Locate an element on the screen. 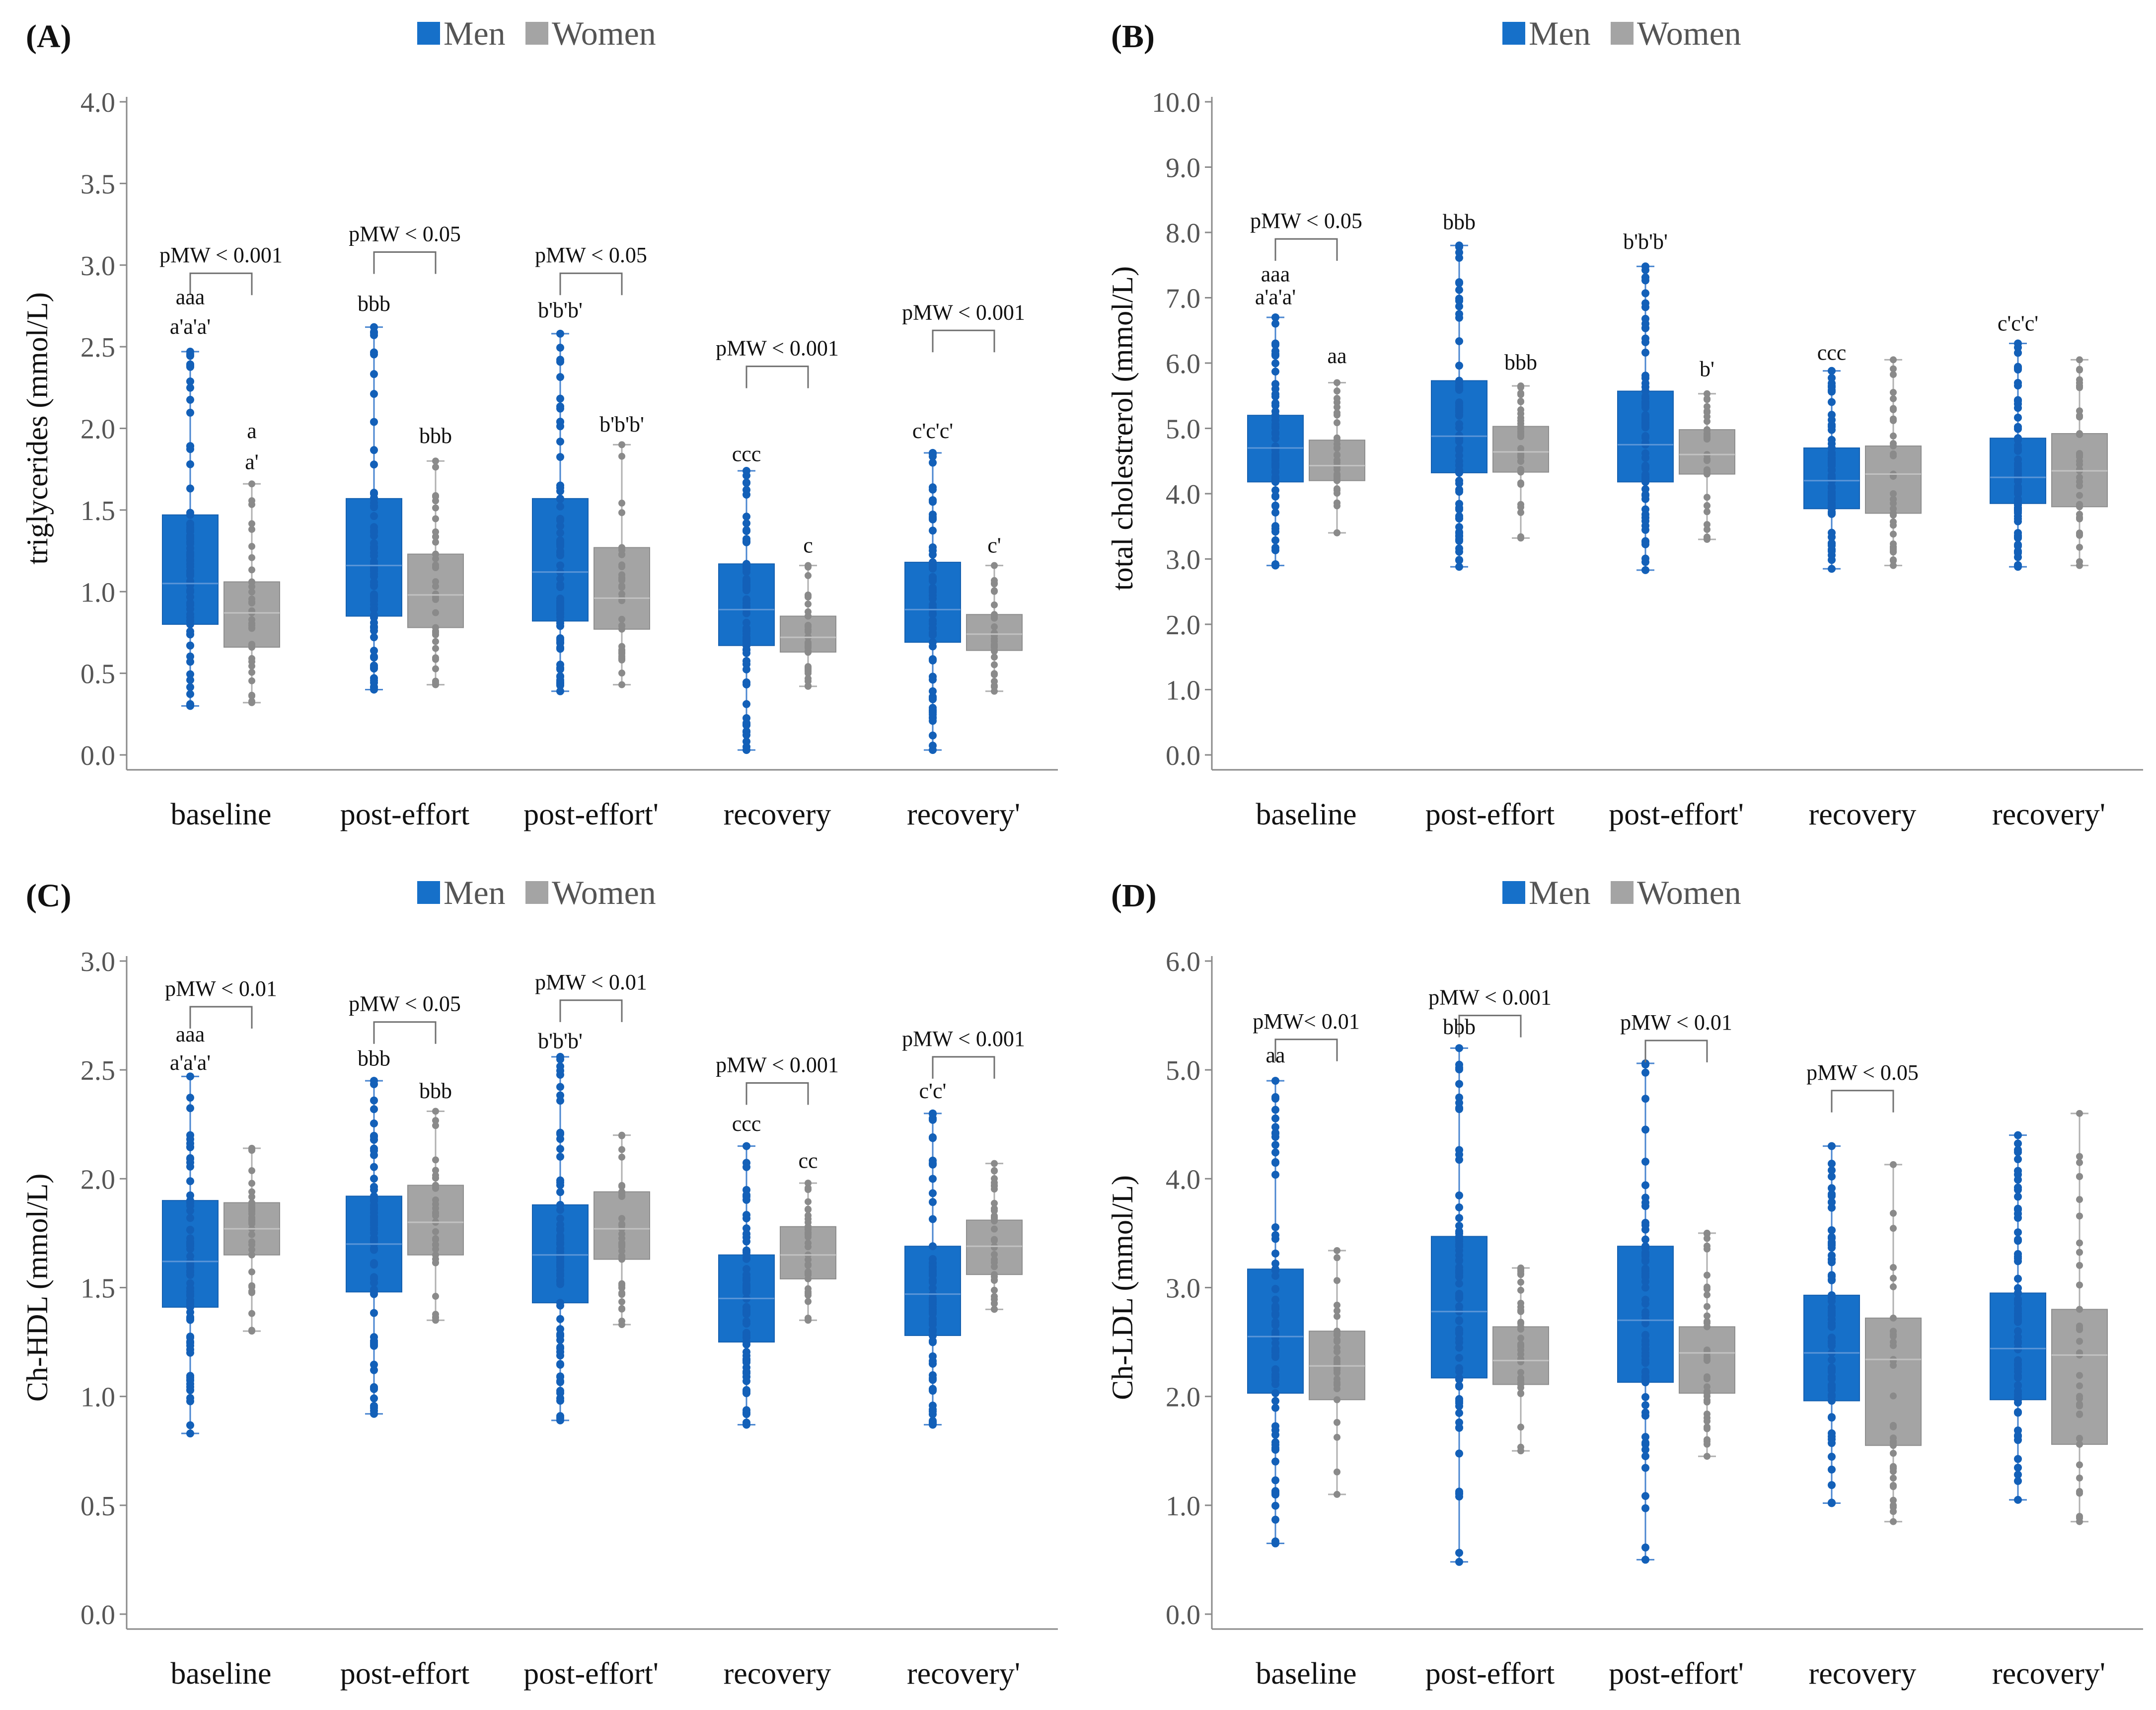 The height and width of the screenshot is (1710, 2156). y-tick-label: 2.0 is located at coordinates (1183, 1398).